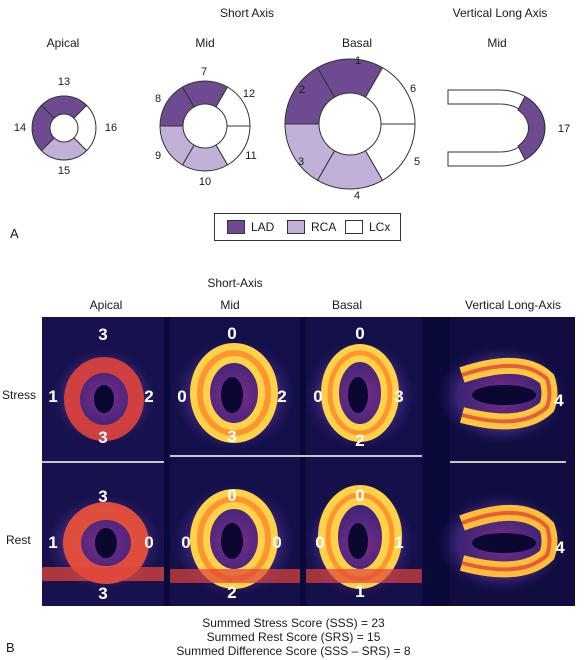 Image resolution: width=587 pixels, height=660 pixels. What do you see at coordinates (417, 162) in the screenshot?
I see `segment-5-label: 5` at bounding box center [417, 162].